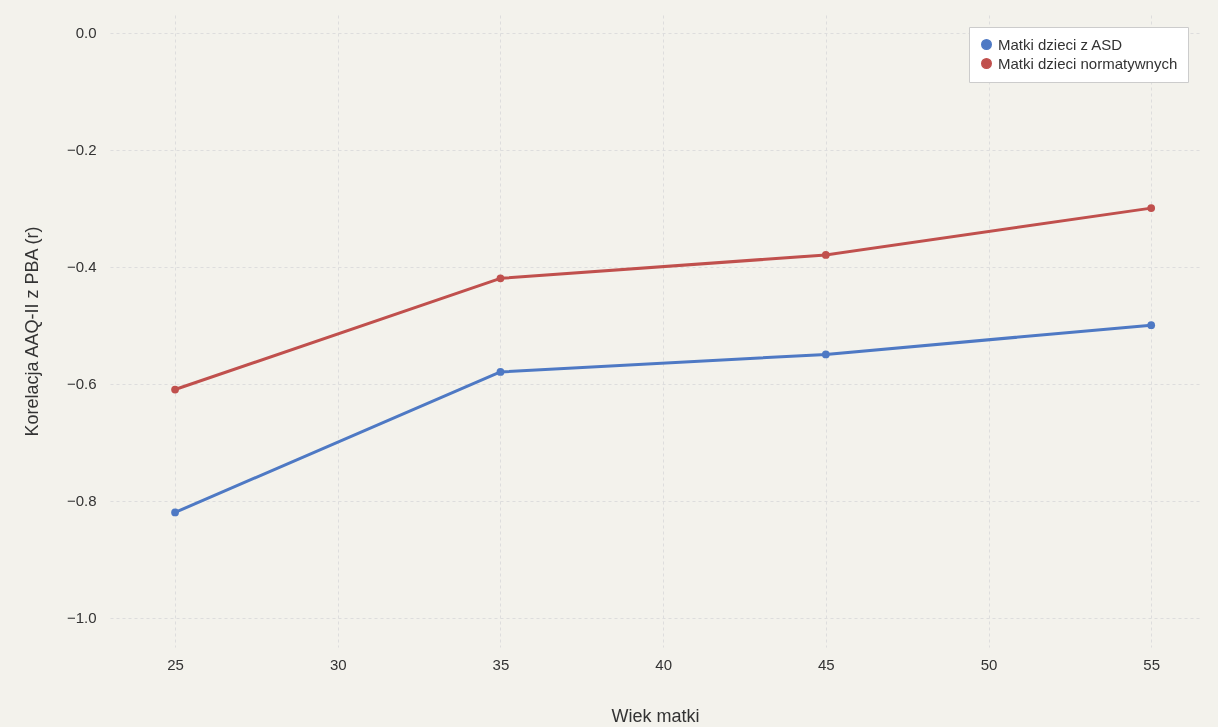  I want to click on x-tick-label: 40, so click(663, 664).